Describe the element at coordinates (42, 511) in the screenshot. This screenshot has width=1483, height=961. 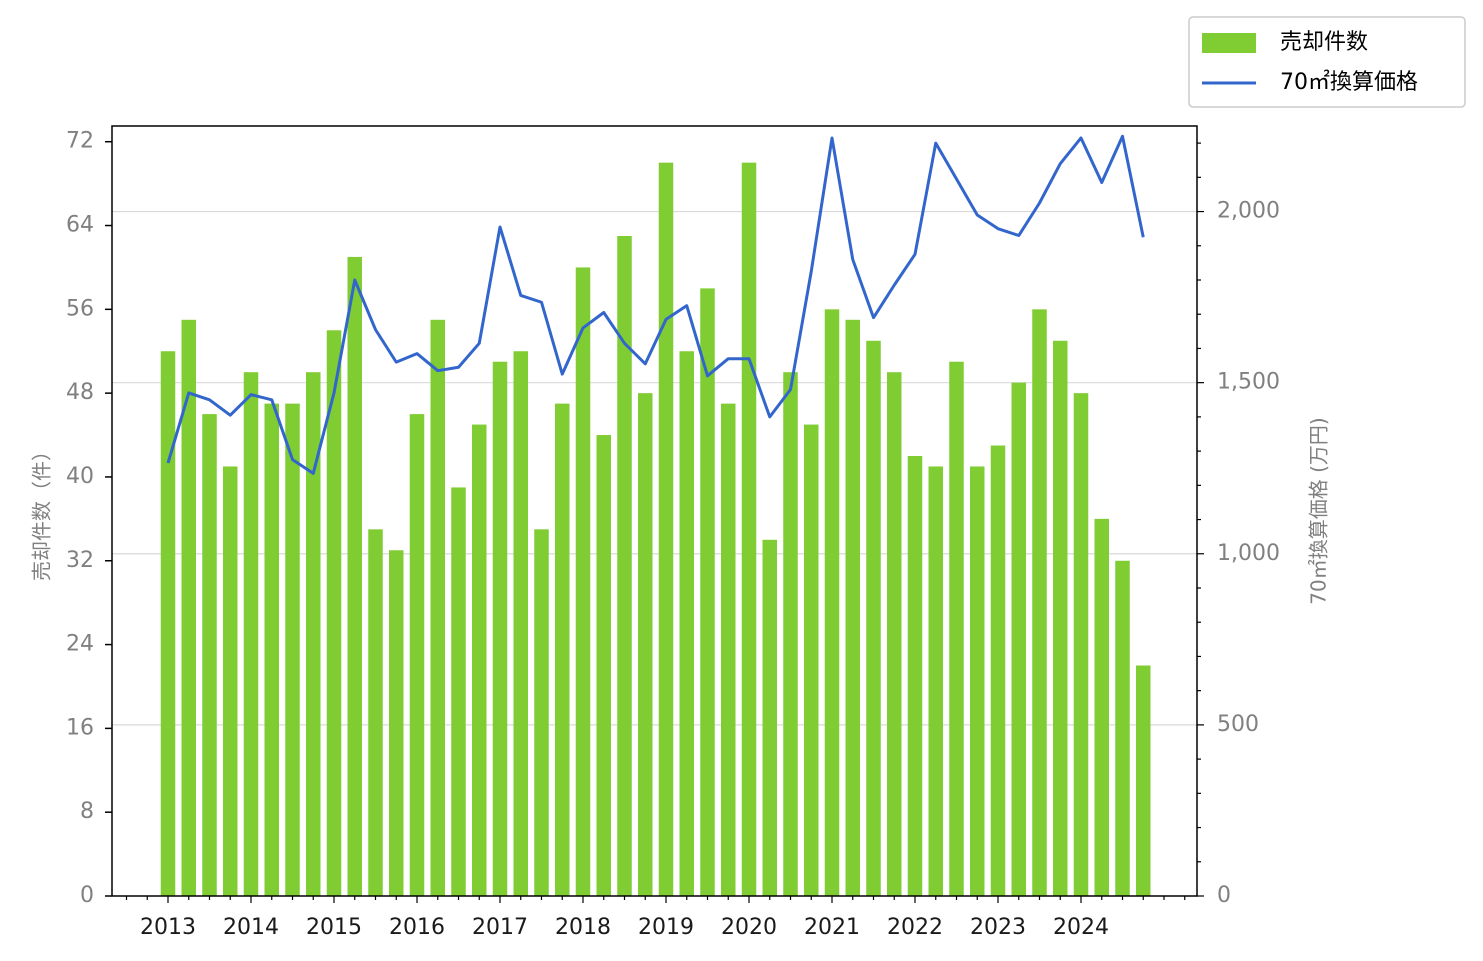
I see `left-axis-label: 売却件数（件）` at that location.